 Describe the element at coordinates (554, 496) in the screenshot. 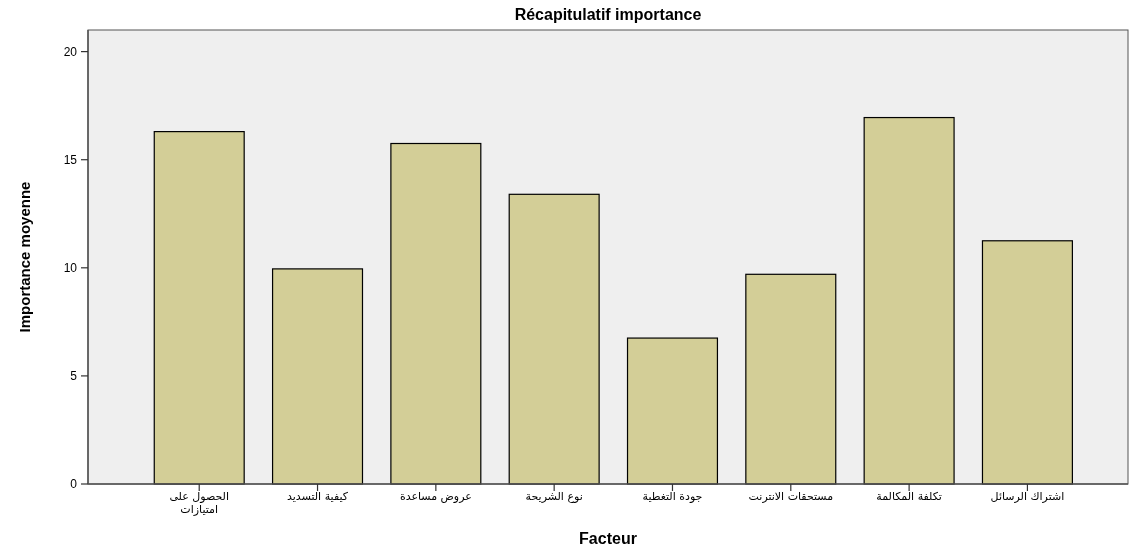

I see `x-tick-label: نوع الشريحة` at that location.